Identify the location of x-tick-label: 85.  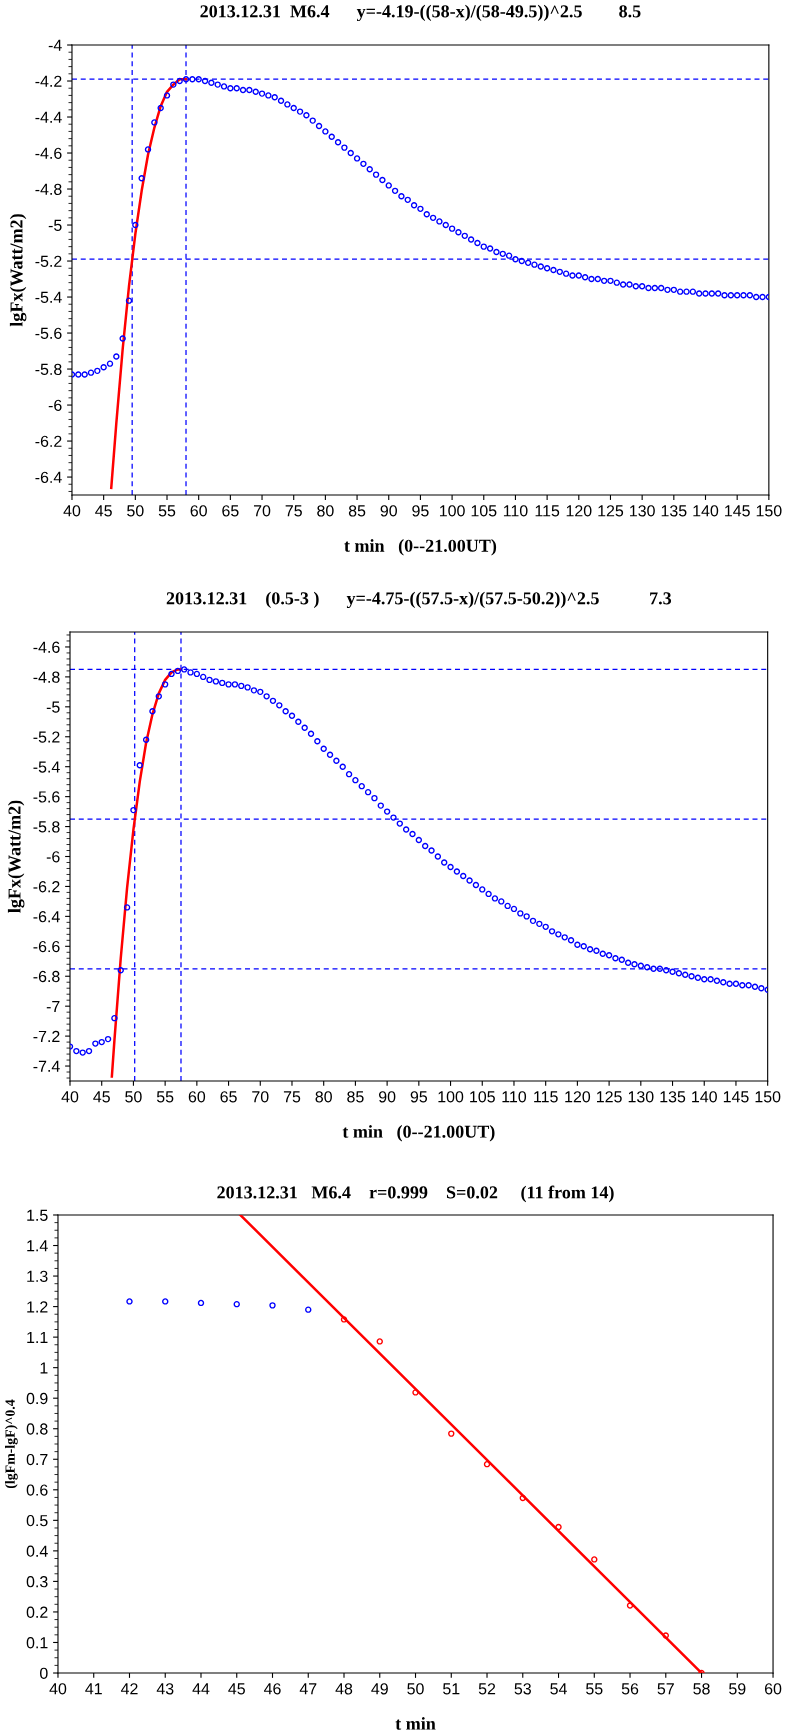
(357, 511).